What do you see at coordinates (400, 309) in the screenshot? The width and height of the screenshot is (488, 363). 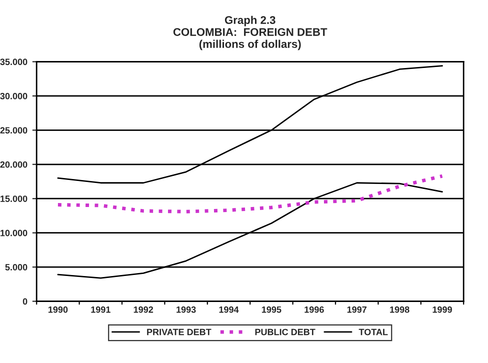 I see `x-tick-label: 1998` at bounding box center [400, 309].